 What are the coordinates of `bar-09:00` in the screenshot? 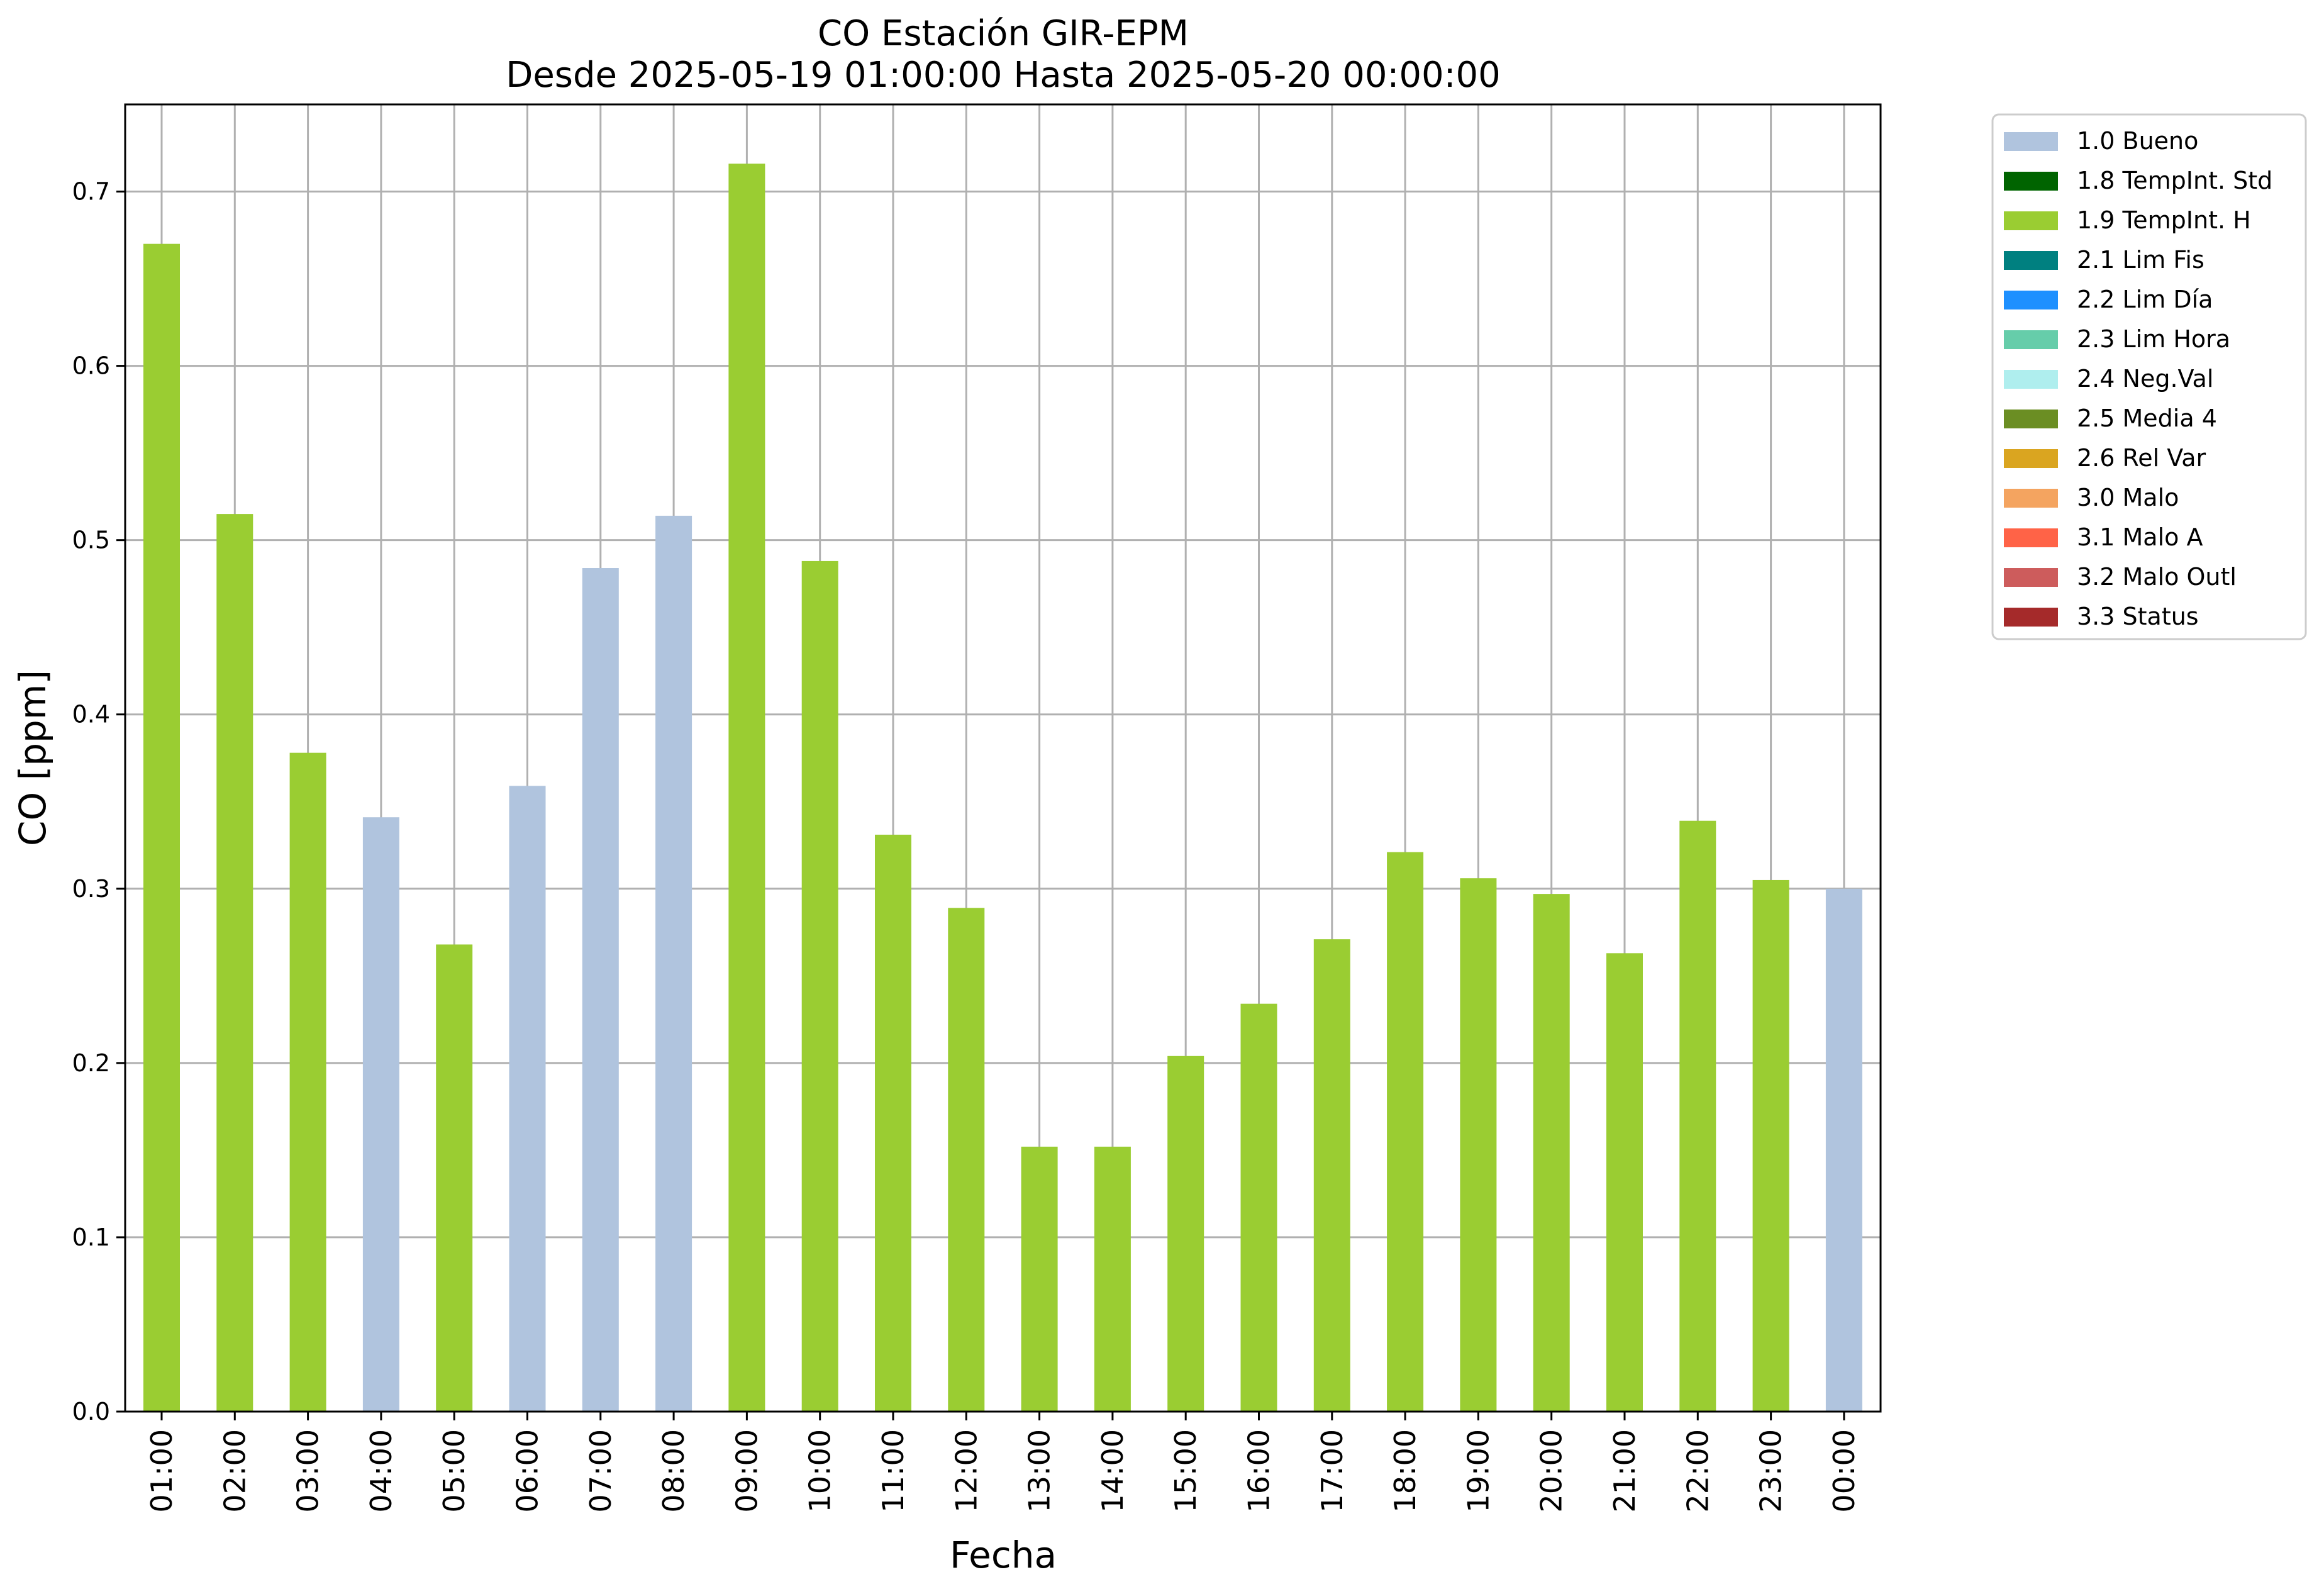 It's located at (746, 788).